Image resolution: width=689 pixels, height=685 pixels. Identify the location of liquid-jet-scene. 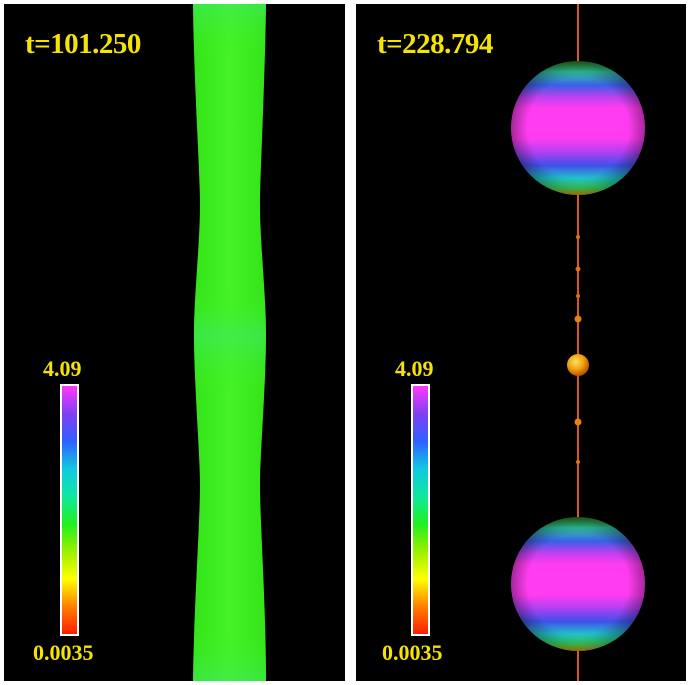
(229, 342).